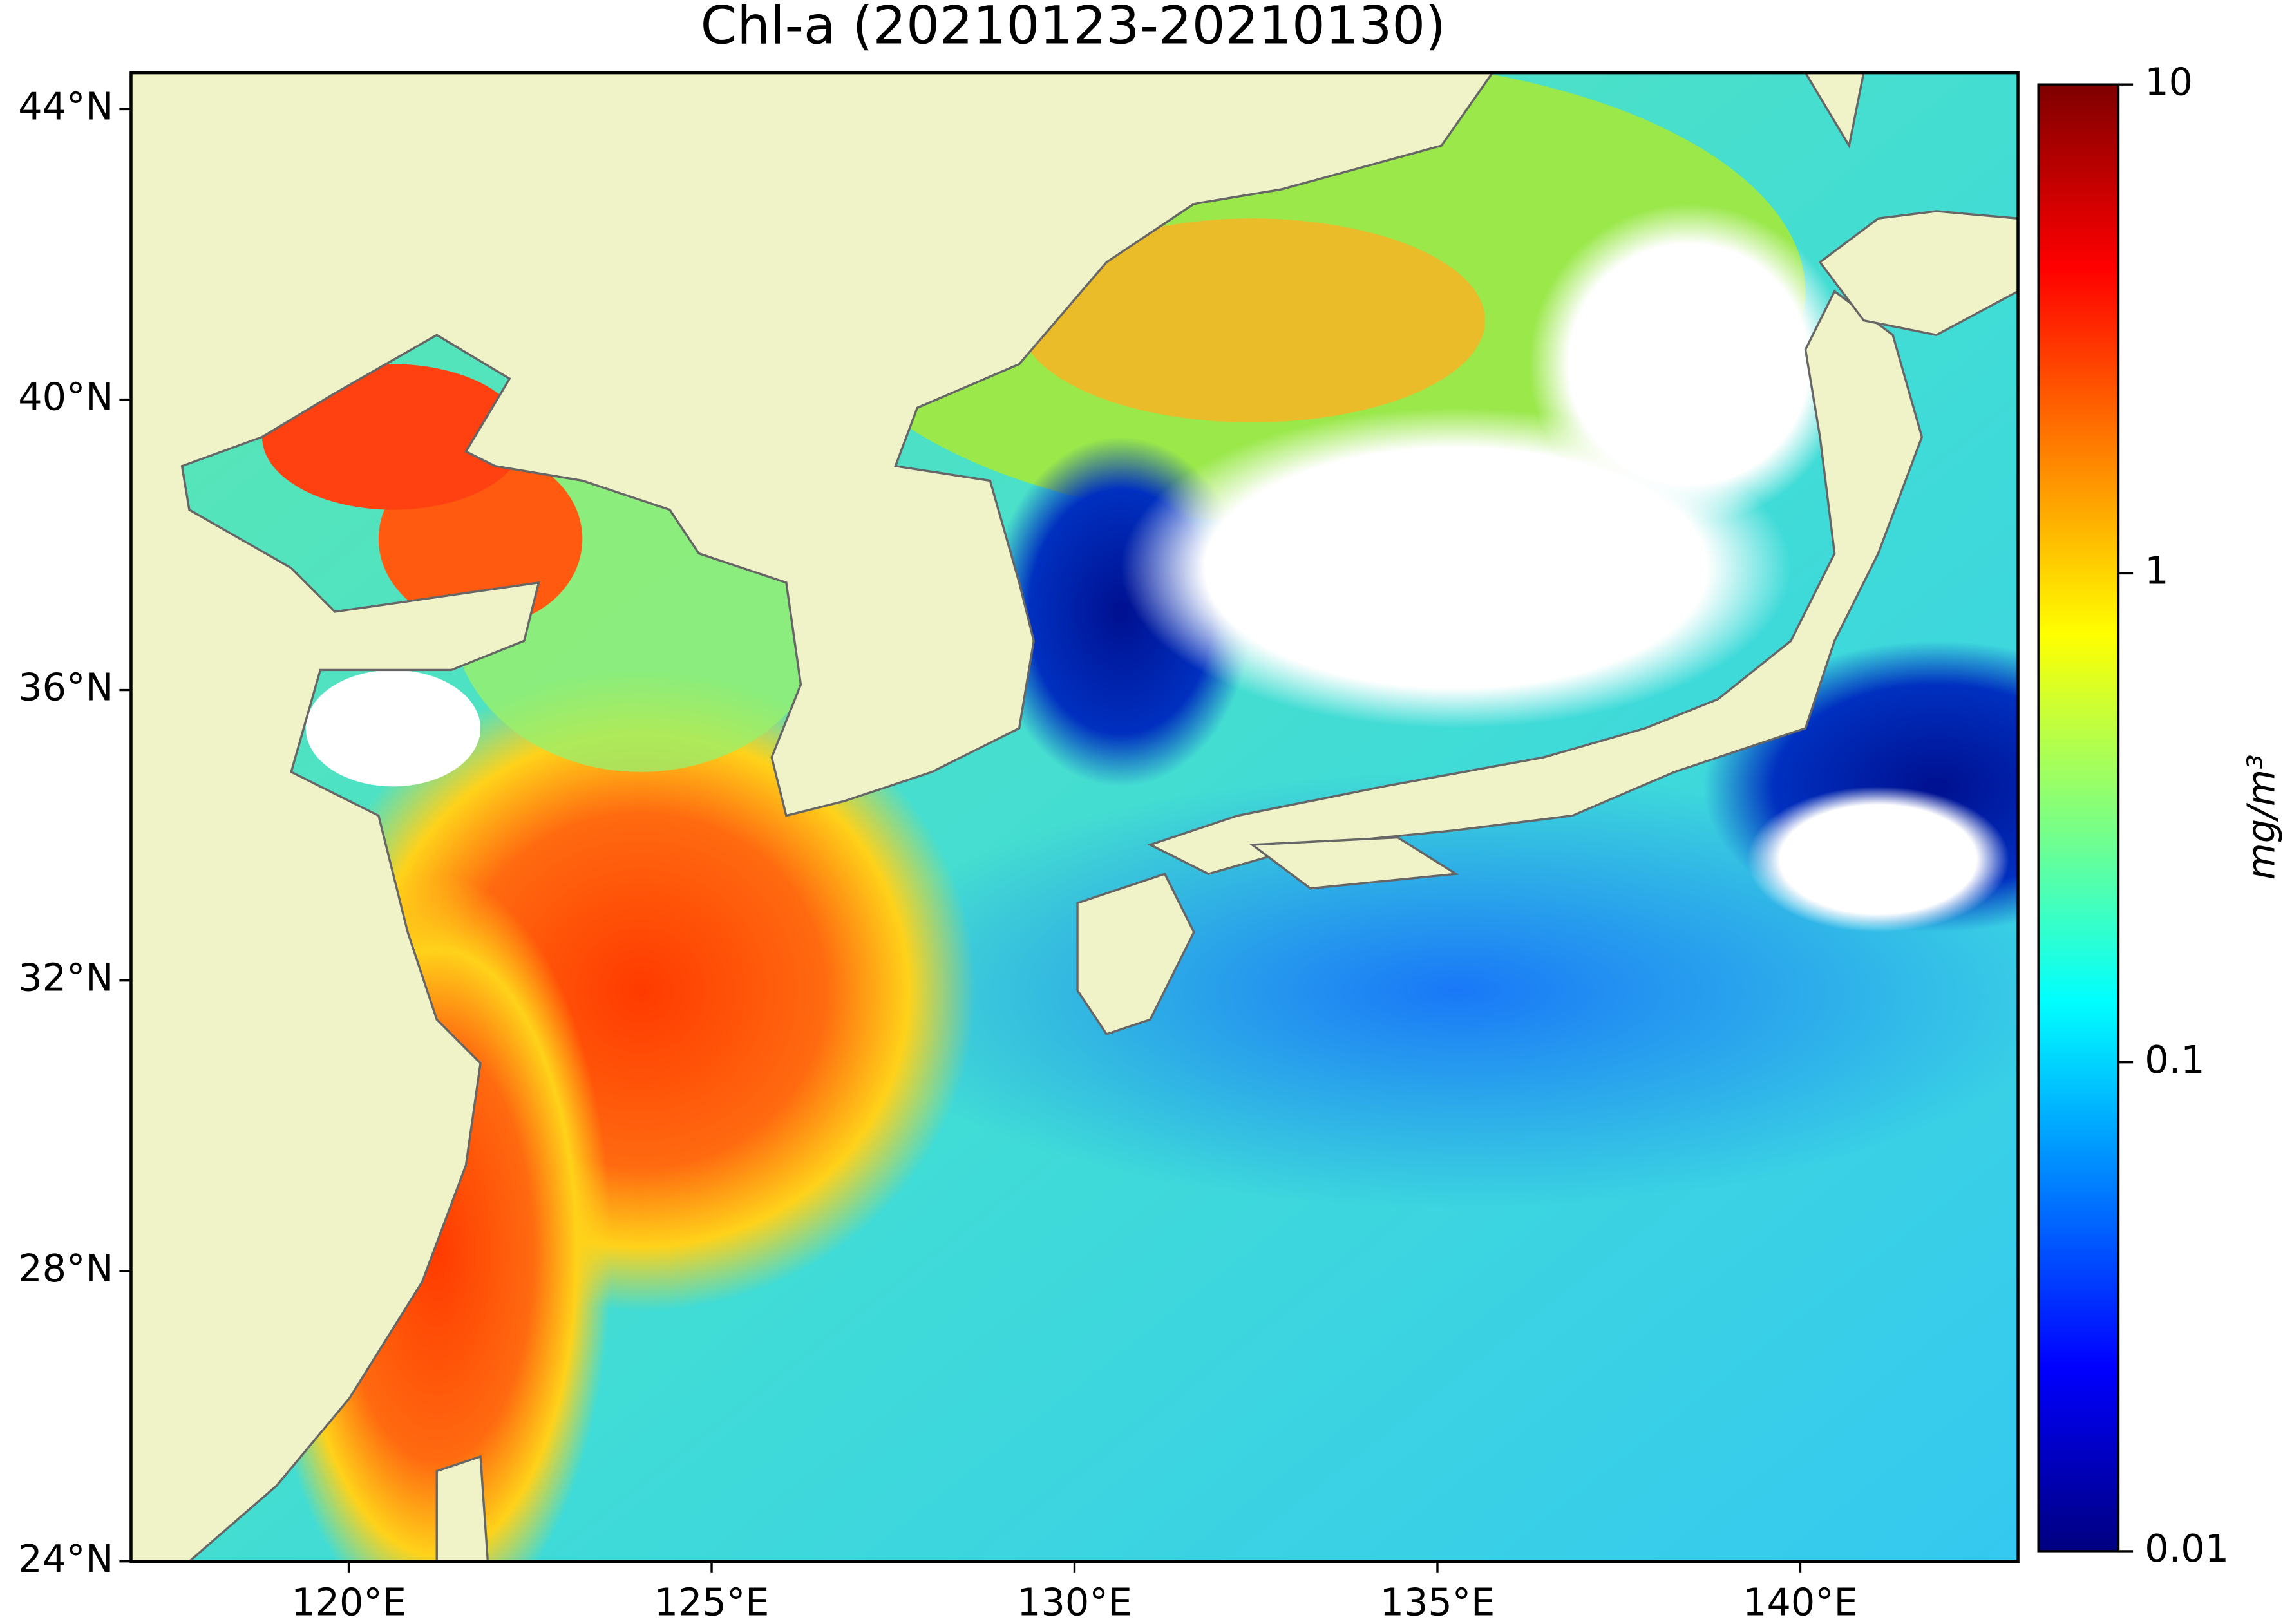 This screenshot has height=1624, width=2283. What do you see at coordinates (65, 107) in the screenshot?
I see `y-tick-label: 44°N` at bounding box center [65, 107].